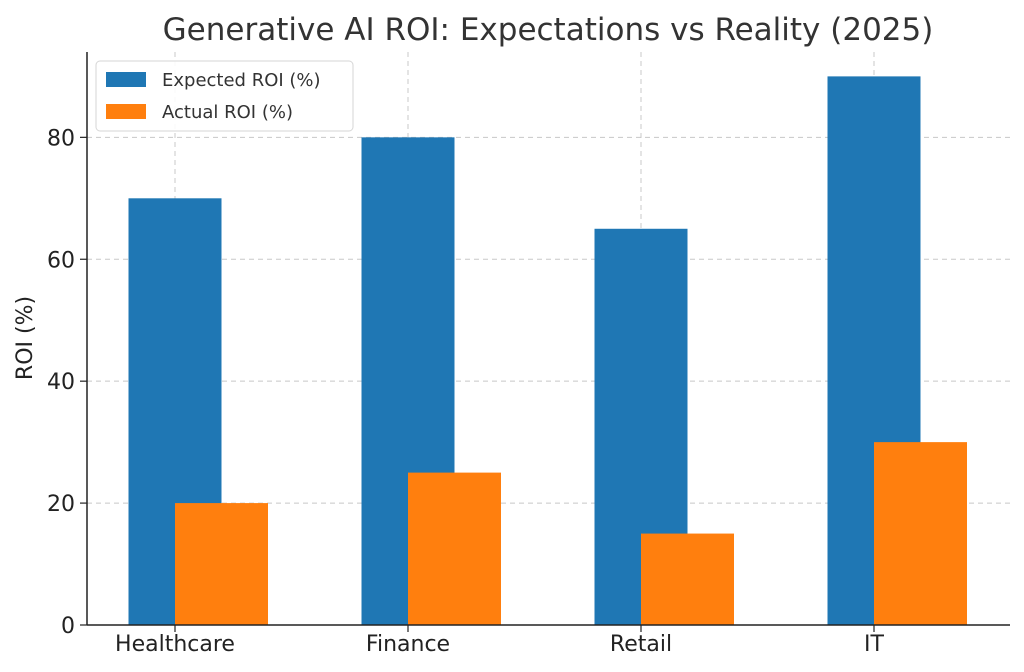 This screenshot has width=1024, height=672. I want to click on x-tick-label: Finance, so click(408, 644).